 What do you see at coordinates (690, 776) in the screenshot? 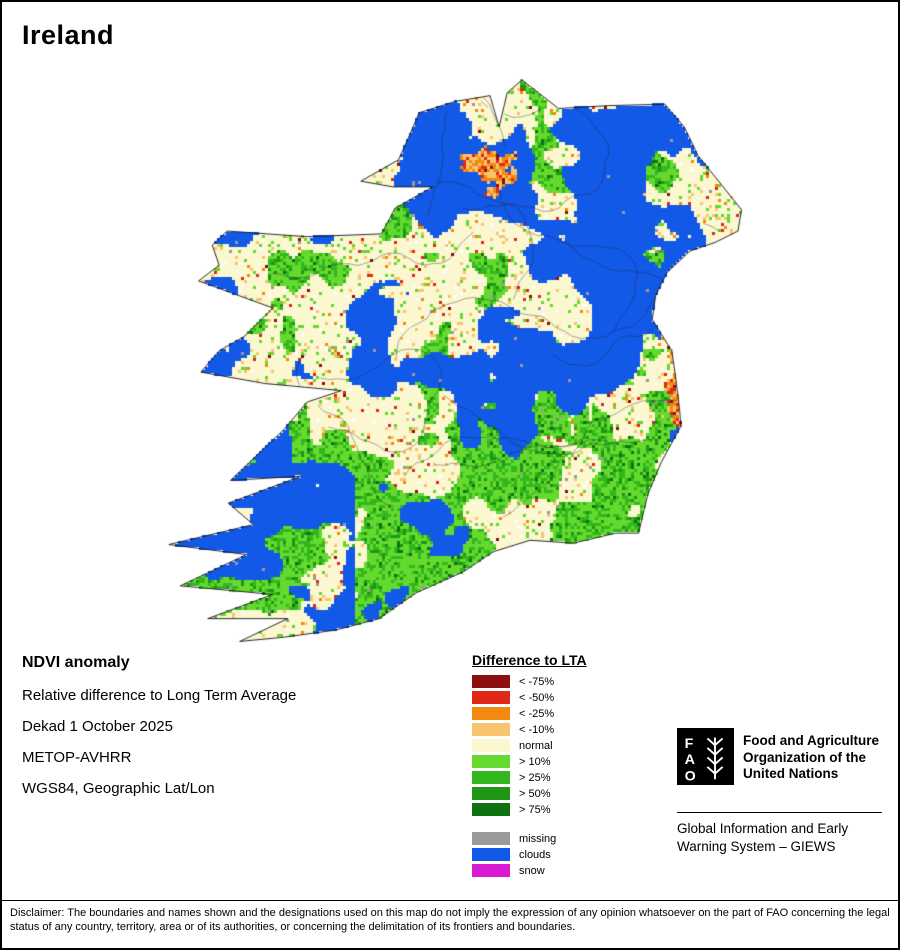
I see `fao-logo-letter-o: O` at bounding box center [690, 776].